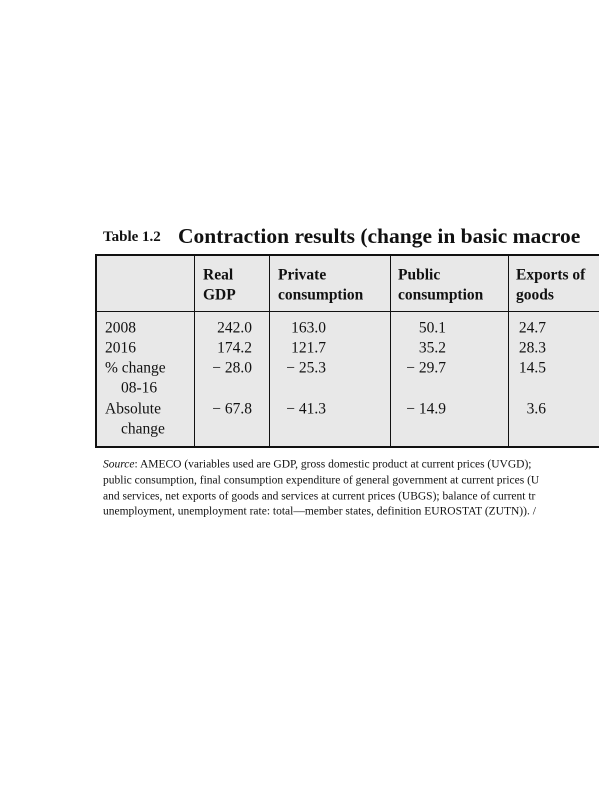 This screenshot has height=800, width=599. What do you see at coordinates (234, 348) in the screenshot?
I see `cell-value: 174.2` at bounding box center [234, 348].